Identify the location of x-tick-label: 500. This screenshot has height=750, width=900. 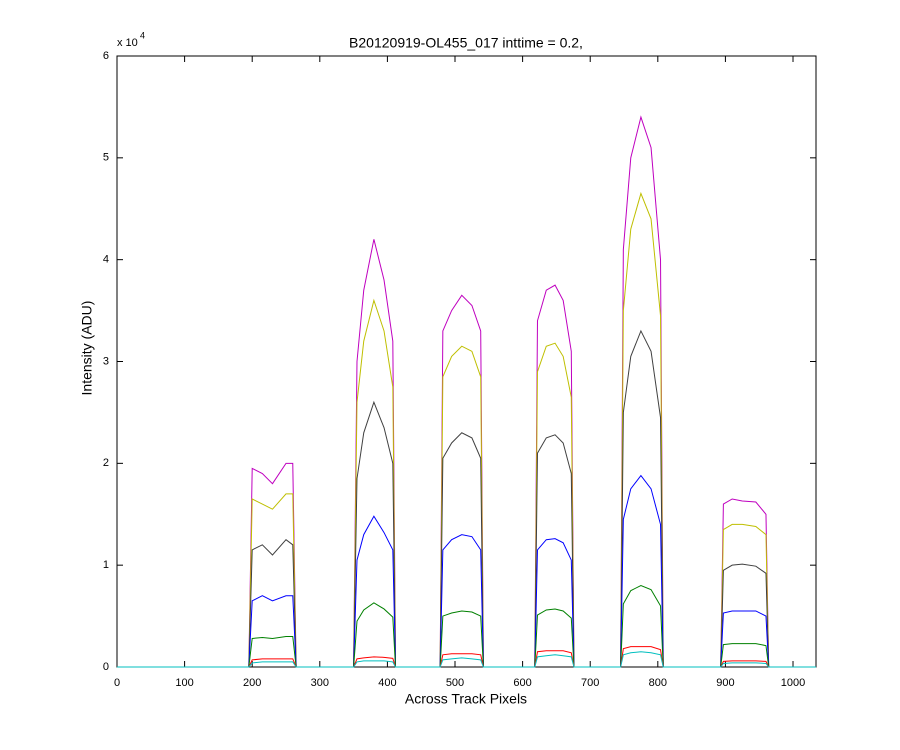
(455, 683).